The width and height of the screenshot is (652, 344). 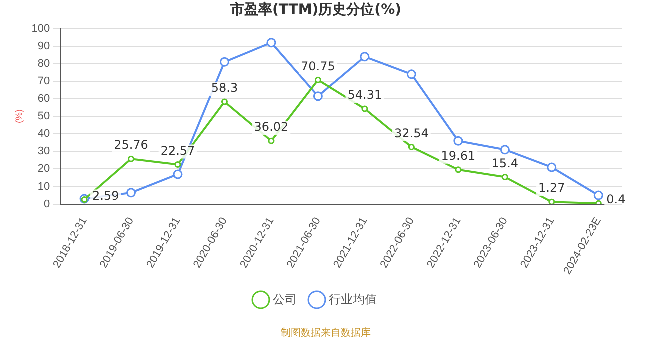 What do you see at coordinates (458, 156) in the screenshot?
I see `data-label: 19.61` at bounding box center [458, 156].